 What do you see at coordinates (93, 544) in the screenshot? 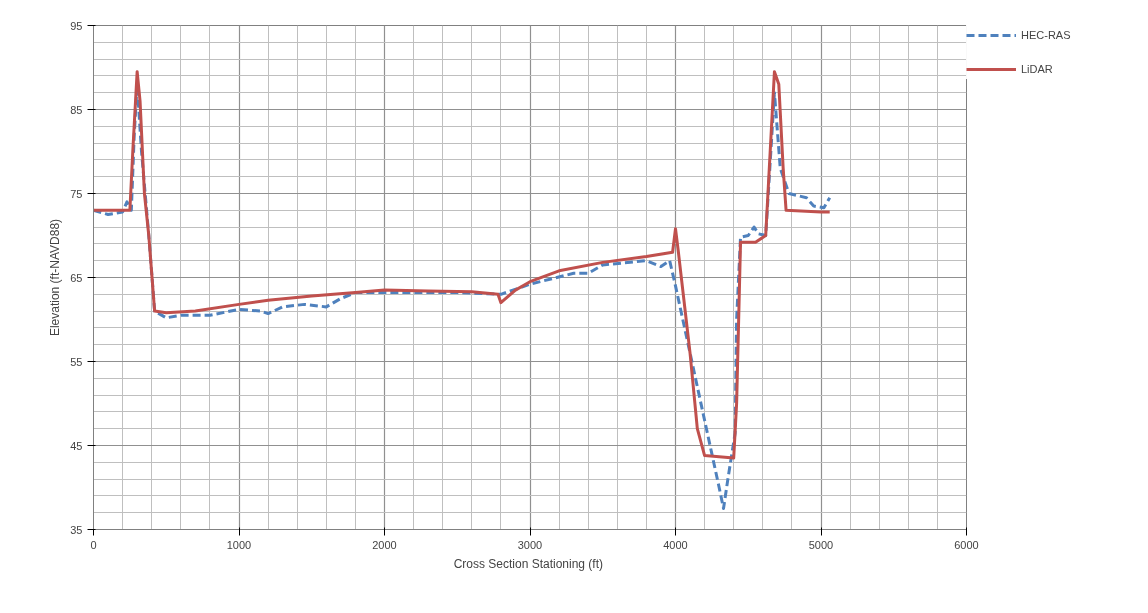
I see `x-tick-label: 0` at bounding box center [93, 544].